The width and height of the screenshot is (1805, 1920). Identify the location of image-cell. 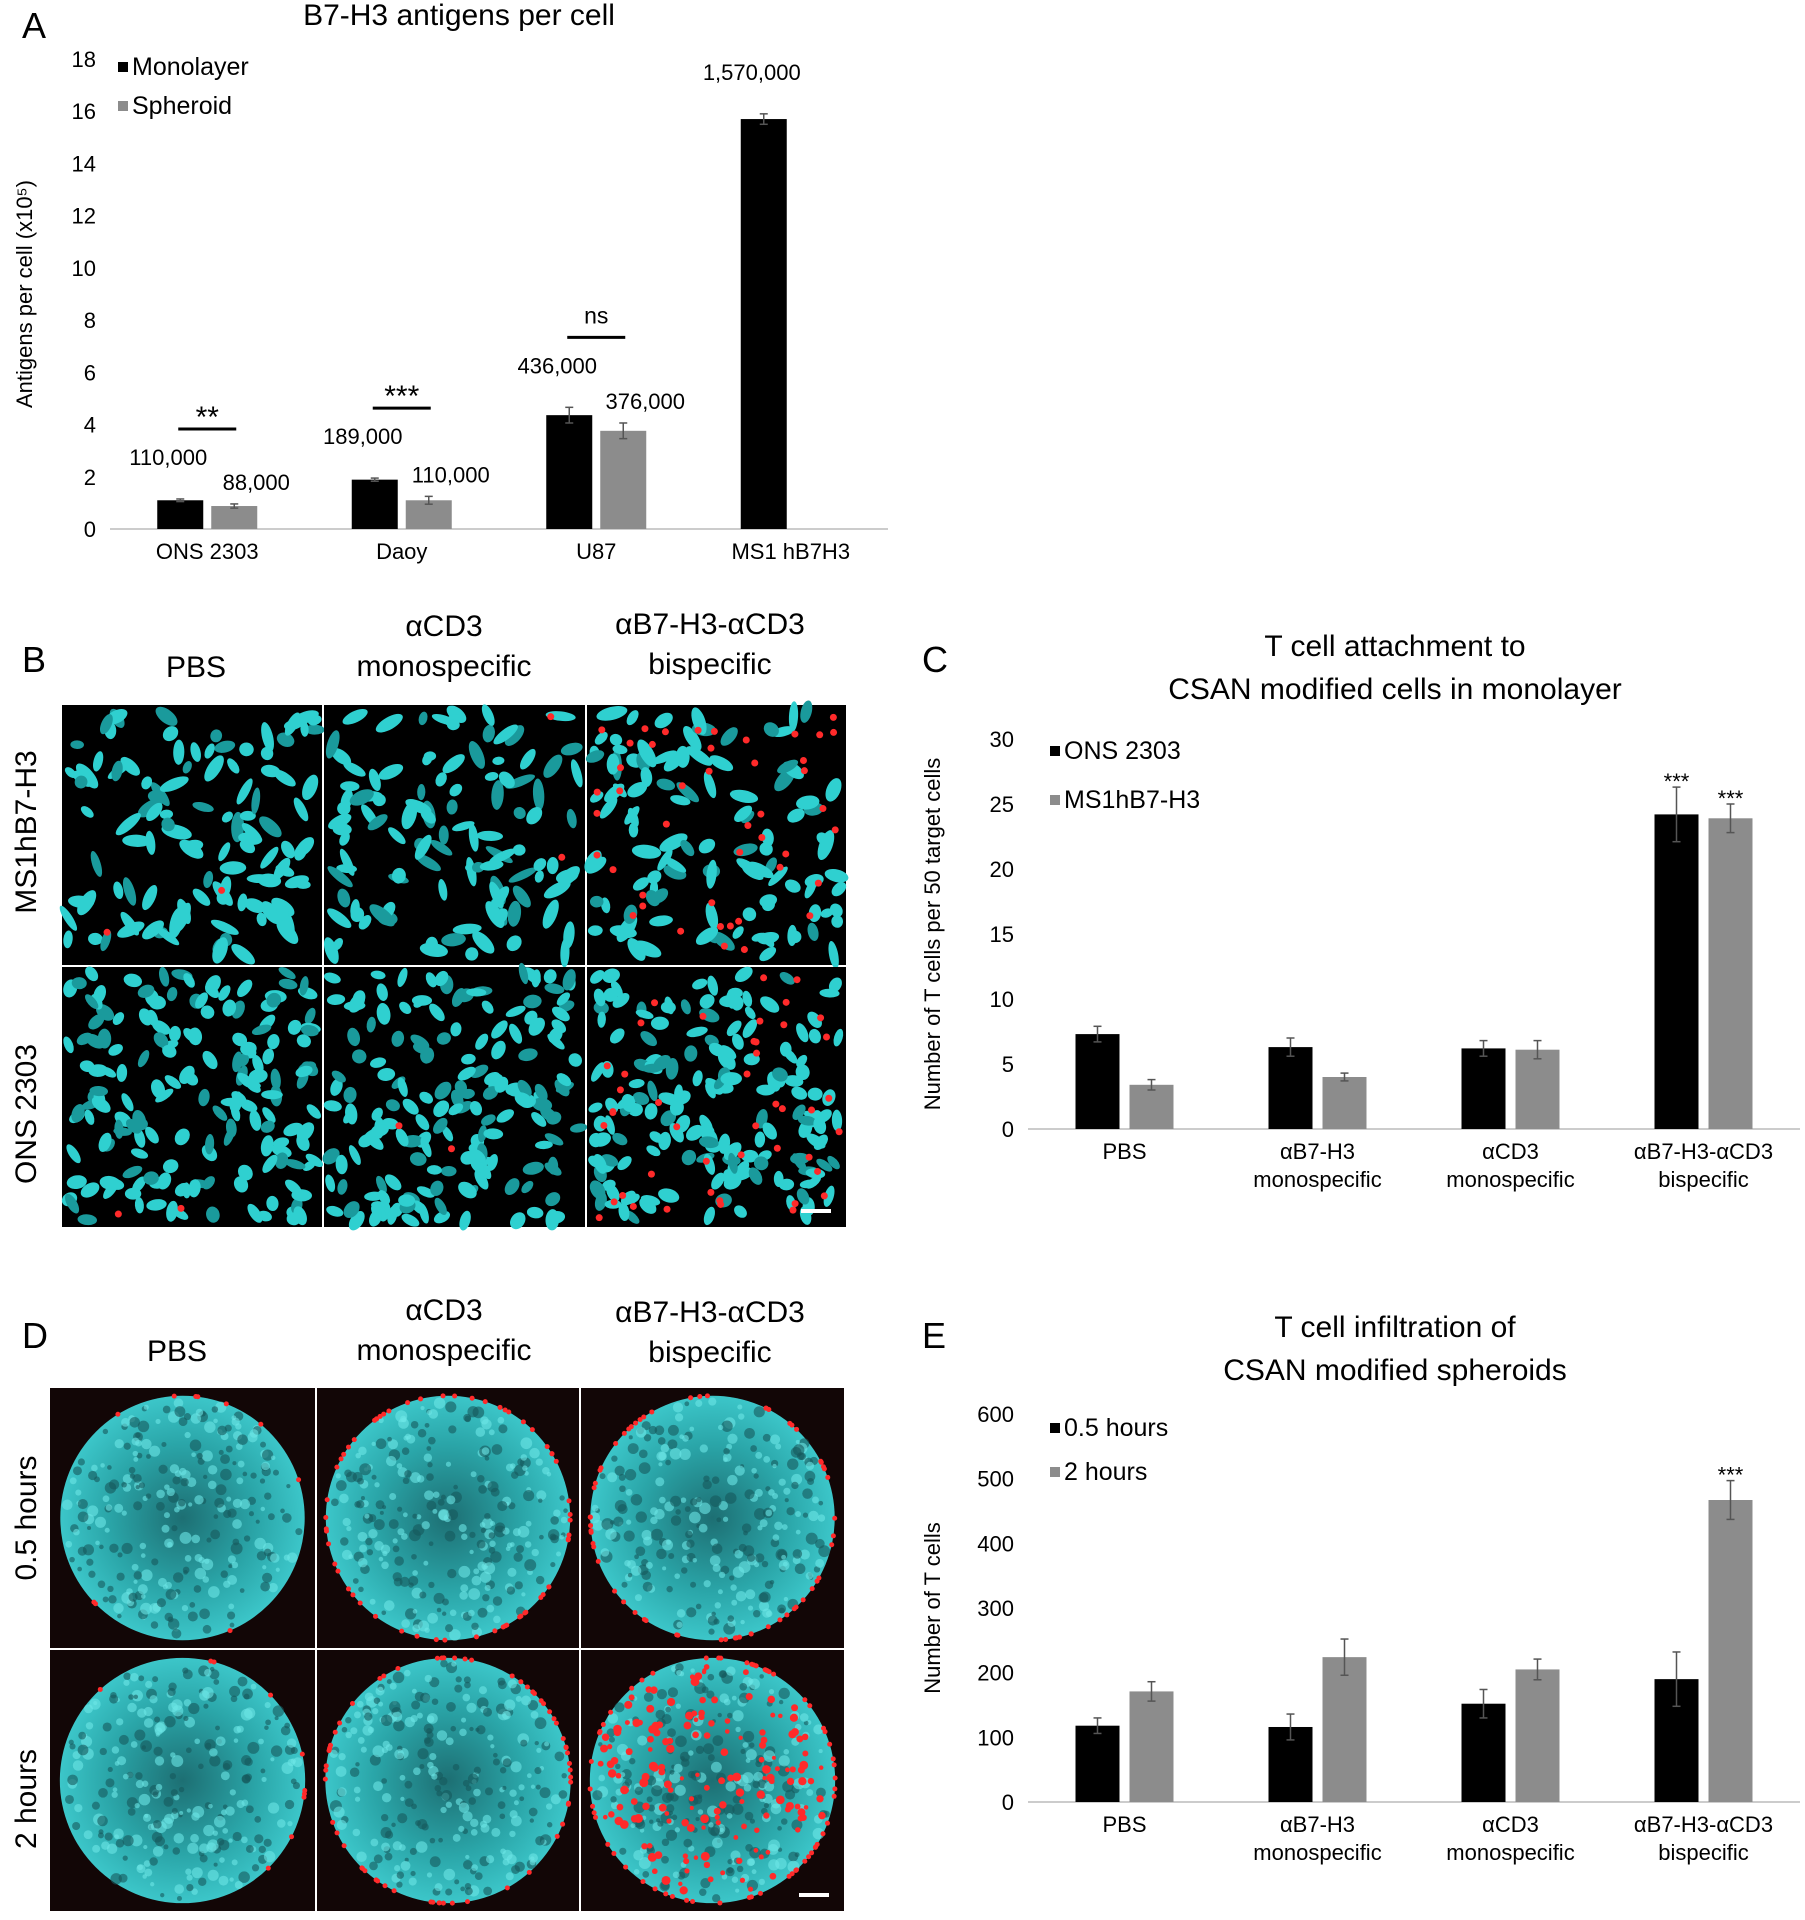
(448, 1780).